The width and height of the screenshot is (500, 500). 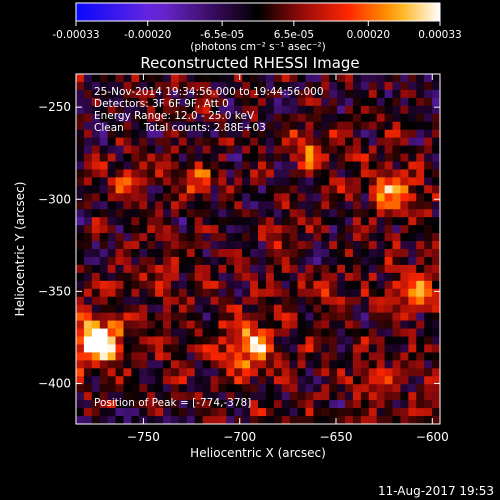 What do you see at coordinates (239, 437) in the screenshot?
I see `x-tick-label: −700` at bounding box center [239, 437].